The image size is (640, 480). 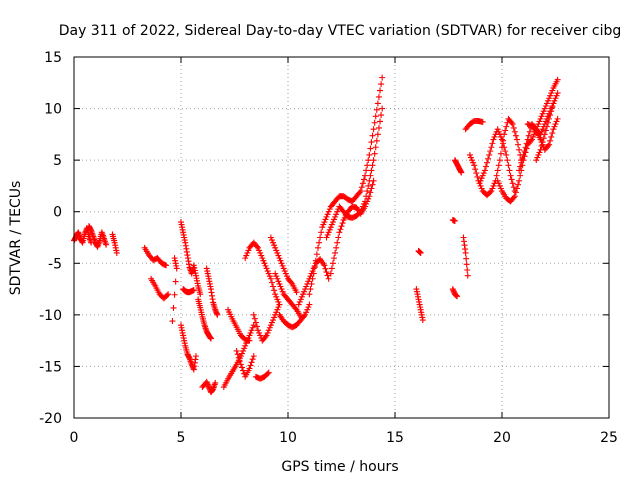 What do you see at coordinates (50, 367) in the screenshot?
I see `y-tick-label: -15` at bounding box center [50, 367].